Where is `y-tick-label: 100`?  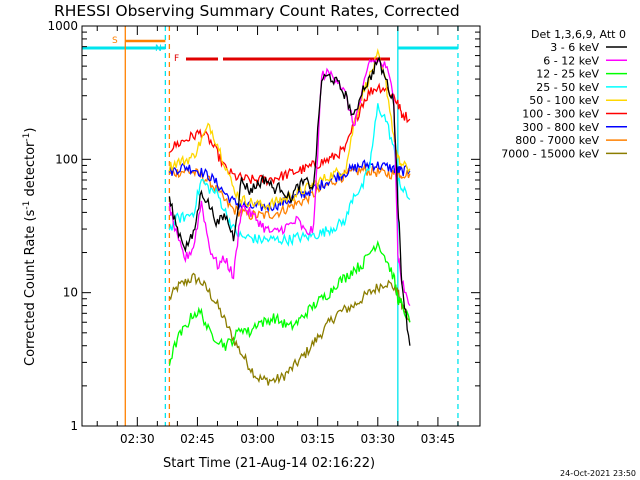
y-tick-label: 100 is located at coordinates (66, 159).